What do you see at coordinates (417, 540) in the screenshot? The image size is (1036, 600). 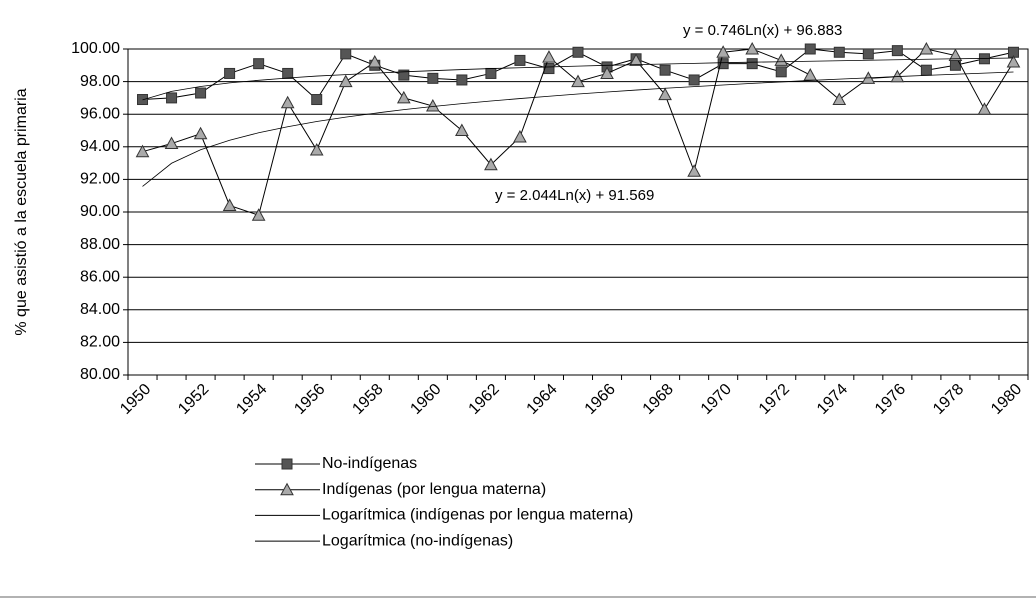 I see `legend-label: Logarítmica (no-indígenas)` at bounding box center [417, 540].